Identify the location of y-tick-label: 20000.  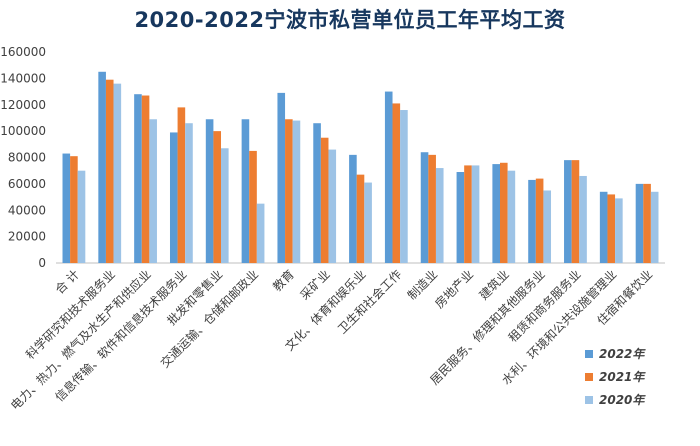
(27, 237).